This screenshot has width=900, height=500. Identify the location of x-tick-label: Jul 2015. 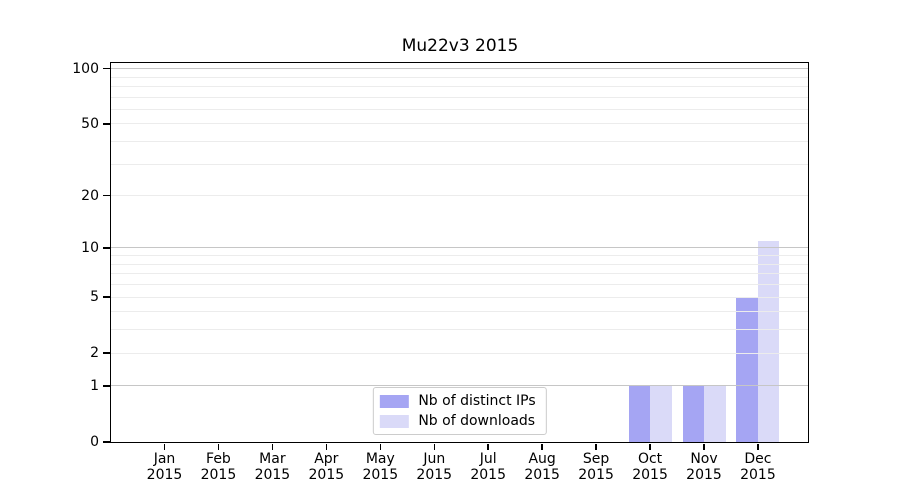
(488, 467).